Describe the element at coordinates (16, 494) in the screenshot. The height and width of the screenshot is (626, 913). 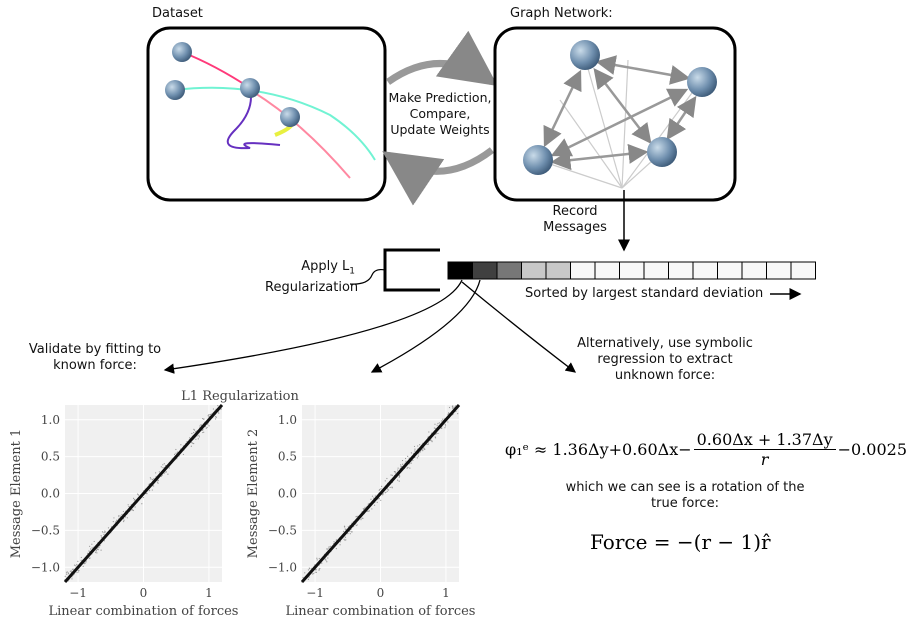
I see `y-axis-label: Message Element 1` at that location.